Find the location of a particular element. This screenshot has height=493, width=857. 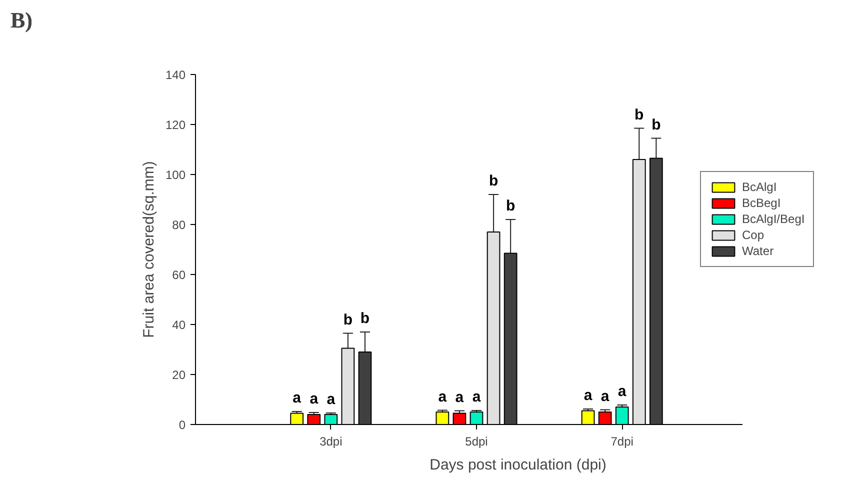

chart-title: B) is located at coordinates (21, 20).